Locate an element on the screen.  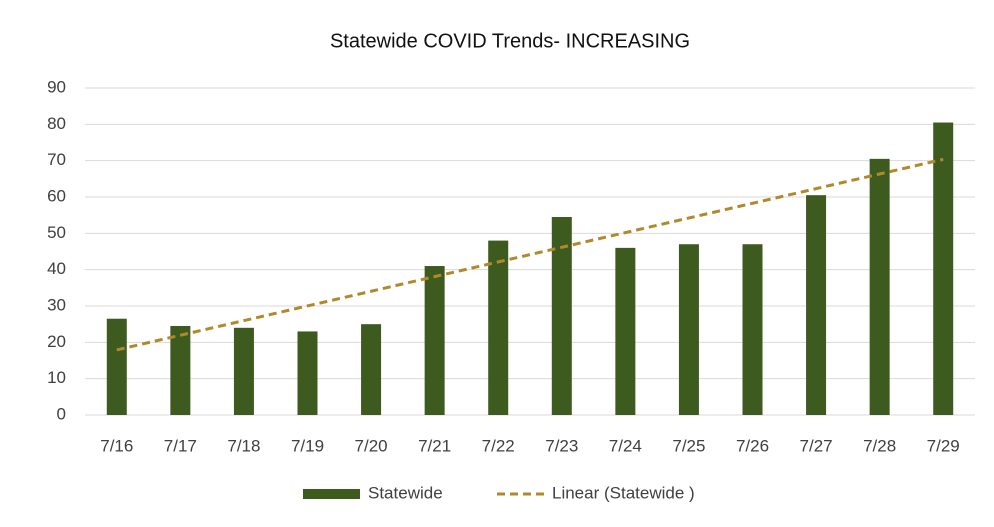
y-tick-label: 10 is located at coordinates (56, 377).